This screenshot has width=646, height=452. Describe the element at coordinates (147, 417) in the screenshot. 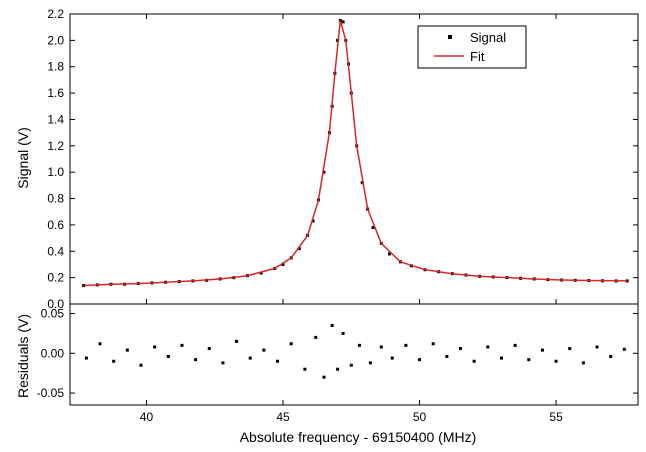

I see `x-tick-label: 40` at that location.